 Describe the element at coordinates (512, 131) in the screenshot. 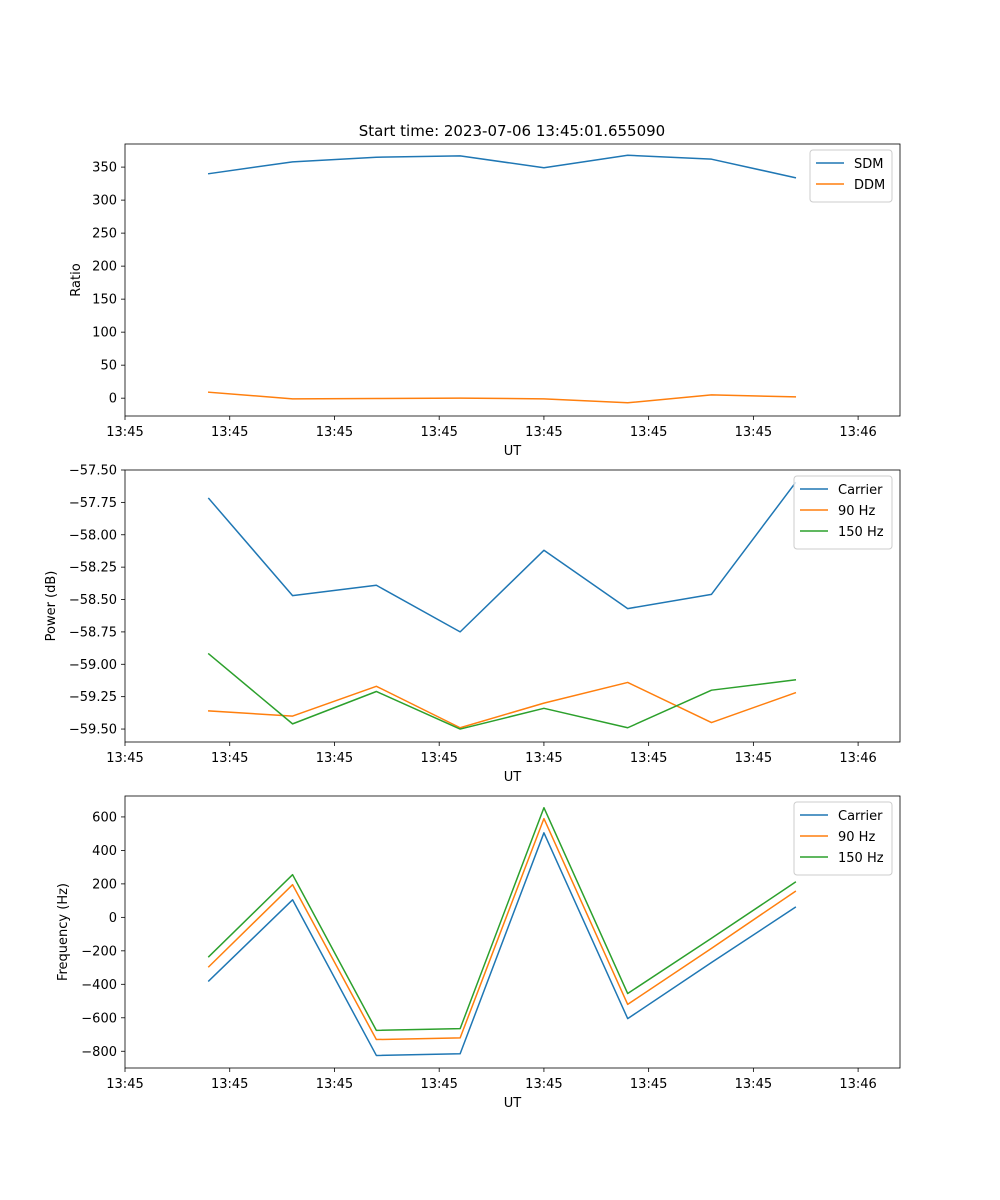

I see `figure-title: Start time: 2023-07-06 13:45:01.655090` at that location.